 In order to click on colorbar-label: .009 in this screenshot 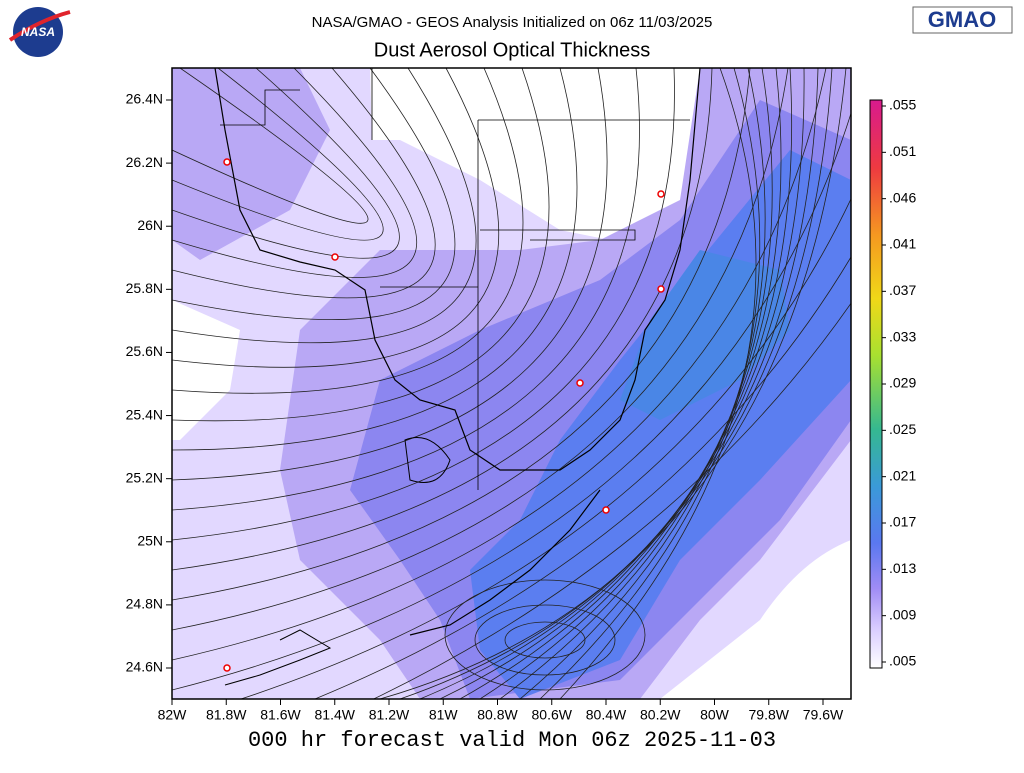, I will do `click(902, 614)`.